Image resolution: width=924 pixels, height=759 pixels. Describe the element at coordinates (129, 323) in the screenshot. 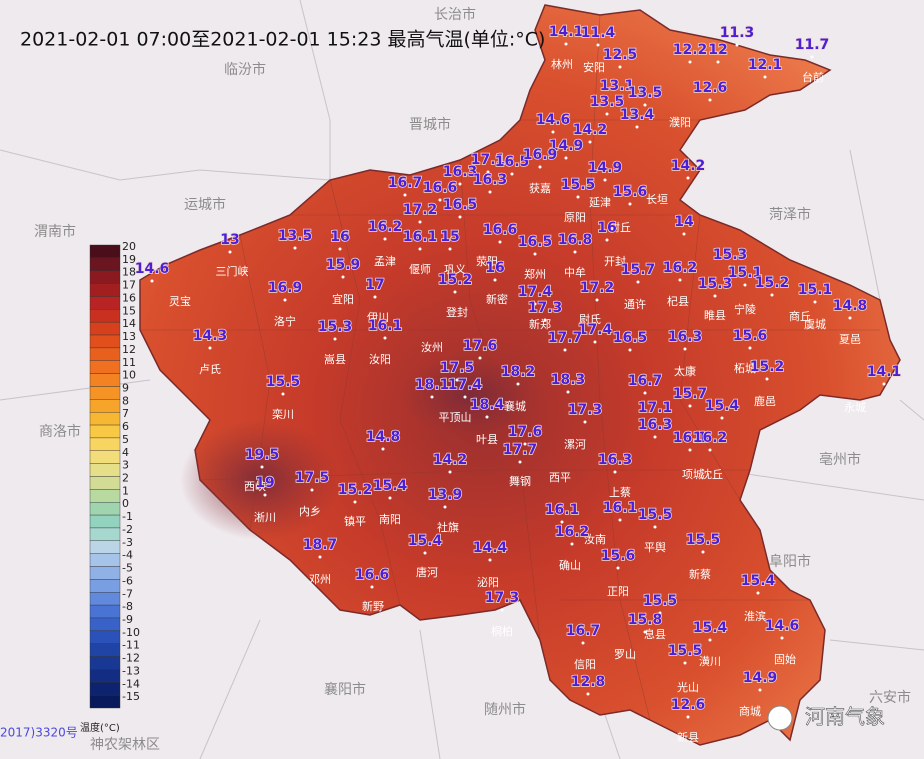

I see `legend-tick-label: 14` at that location.